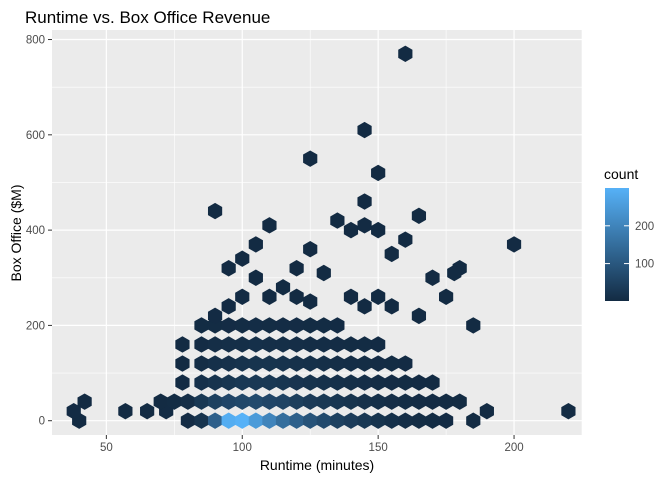  I want to click on legend-tick-label: 100, so click(644, 265).